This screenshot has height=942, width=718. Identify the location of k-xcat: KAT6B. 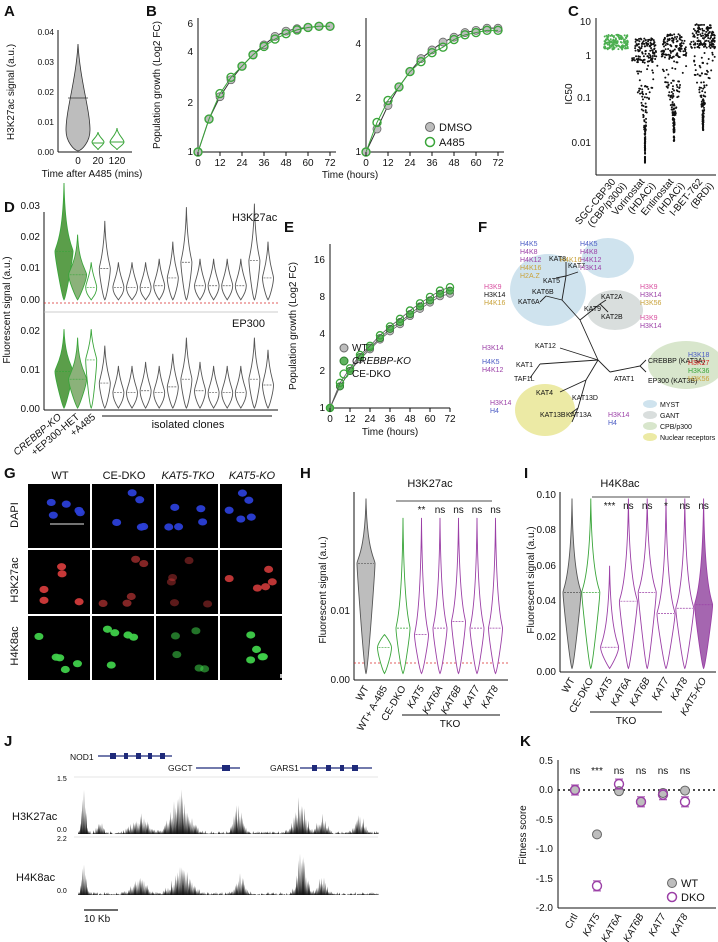
(634, 927).